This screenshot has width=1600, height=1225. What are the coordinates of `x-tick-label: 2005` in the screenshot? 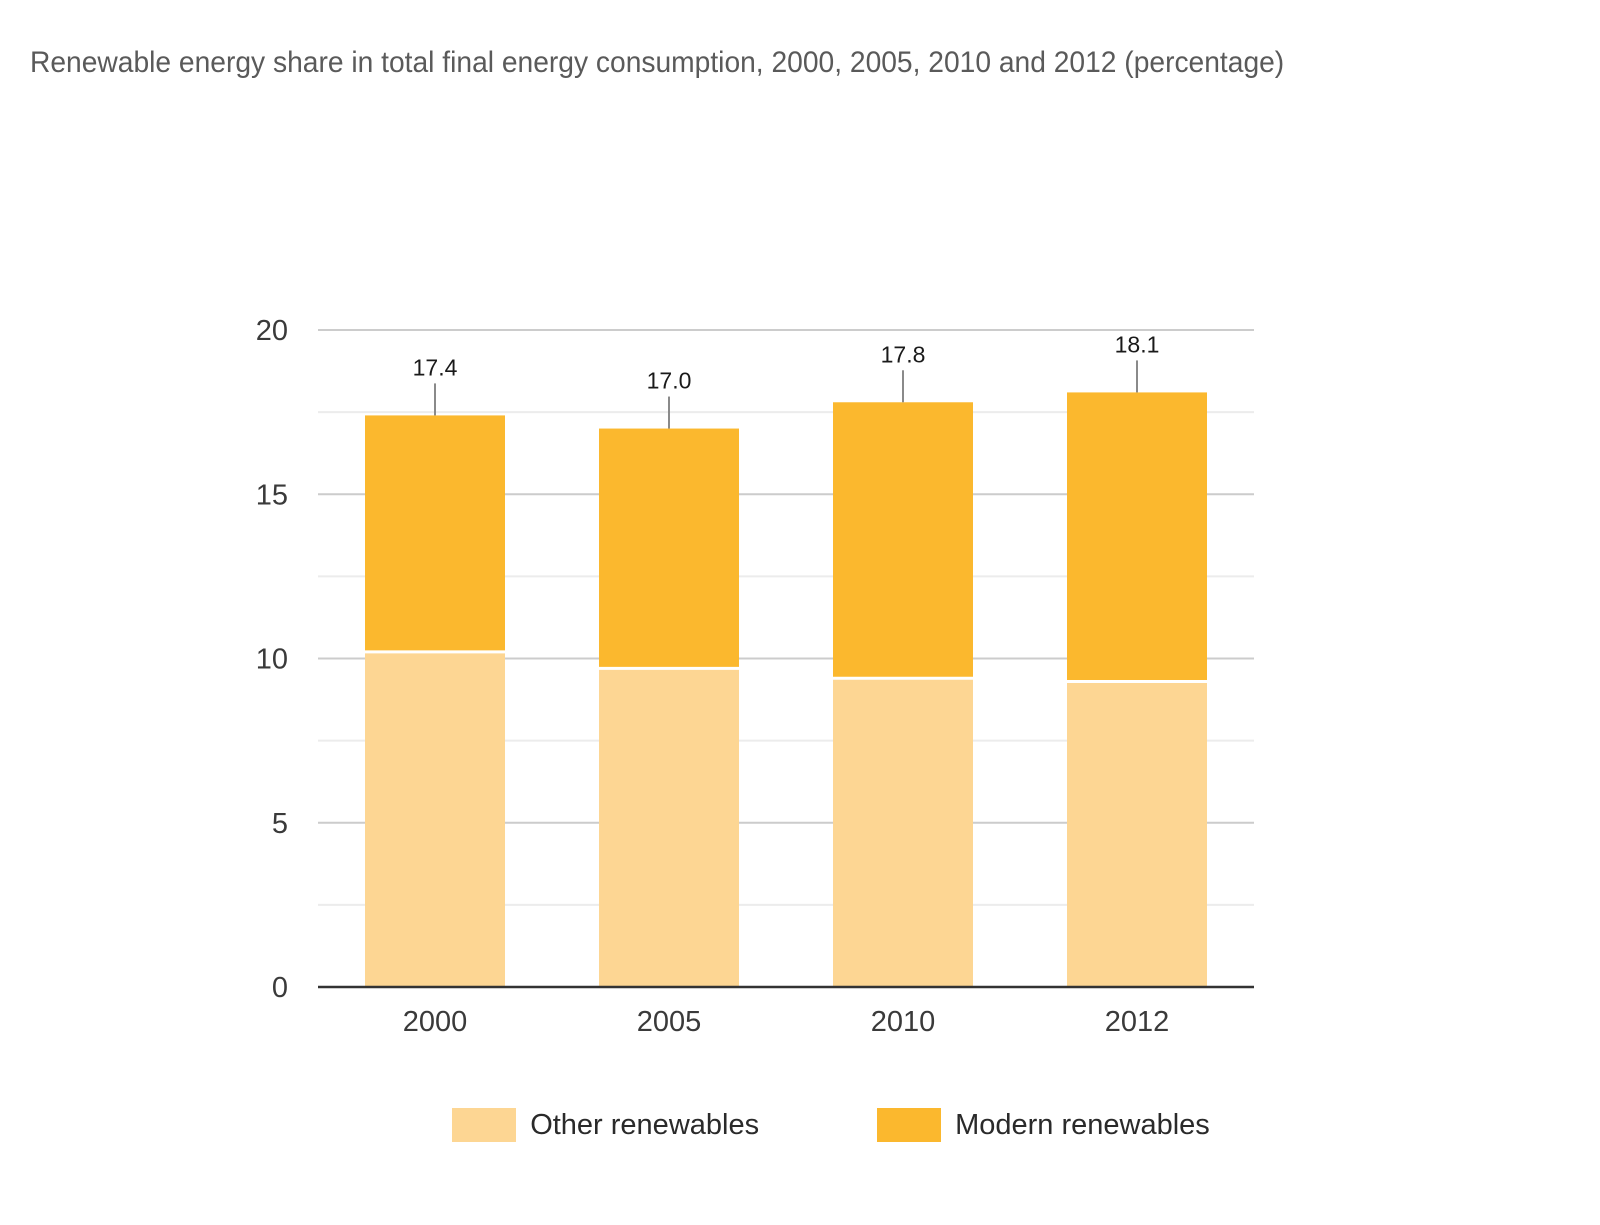 It's located at (669, 1022).